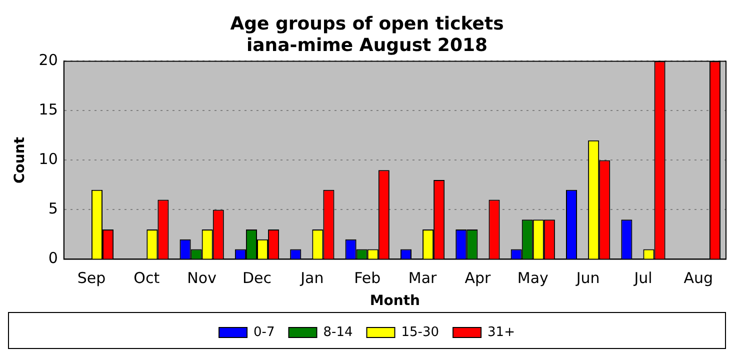 The height and width of the screenshot is (361, 742). Describe the element at coordinates (312, 278) in the screenshot. I see `x-tick-label: Jan` at that location.